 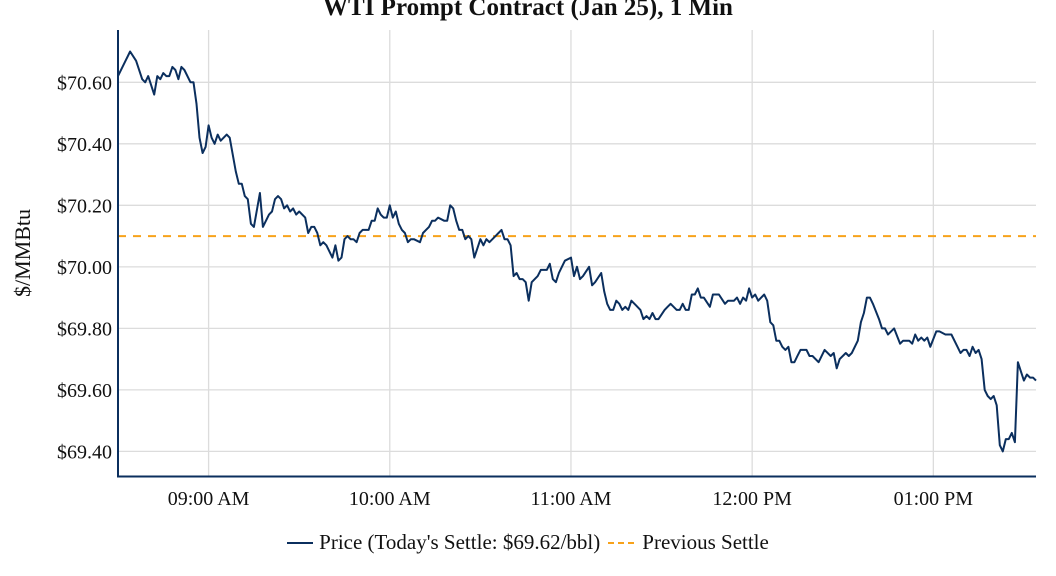 I want to click on legend-item-previous-settle: Previous Settle, so click(x=688, y=542).